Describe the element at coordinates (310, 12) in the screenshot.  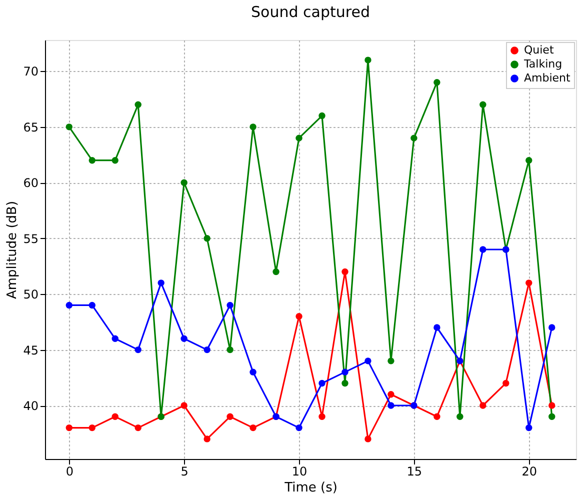
I see `chart-title: Sound captured` at that location.